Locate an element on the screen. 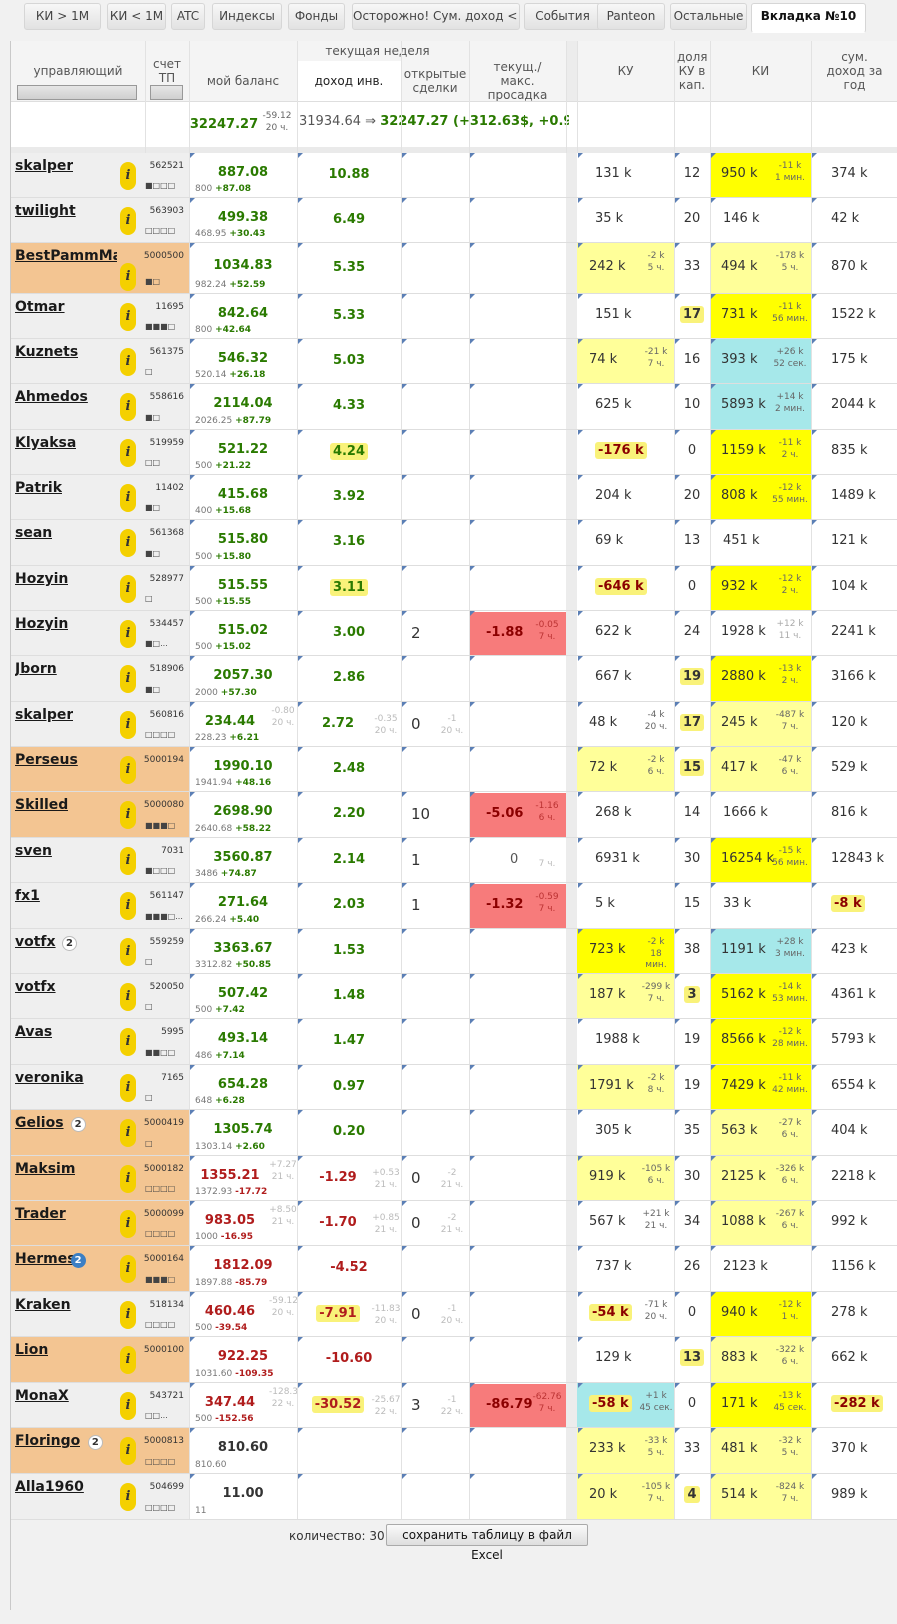  manager-name-link: Floringo is located at coordinates (48, 1441).